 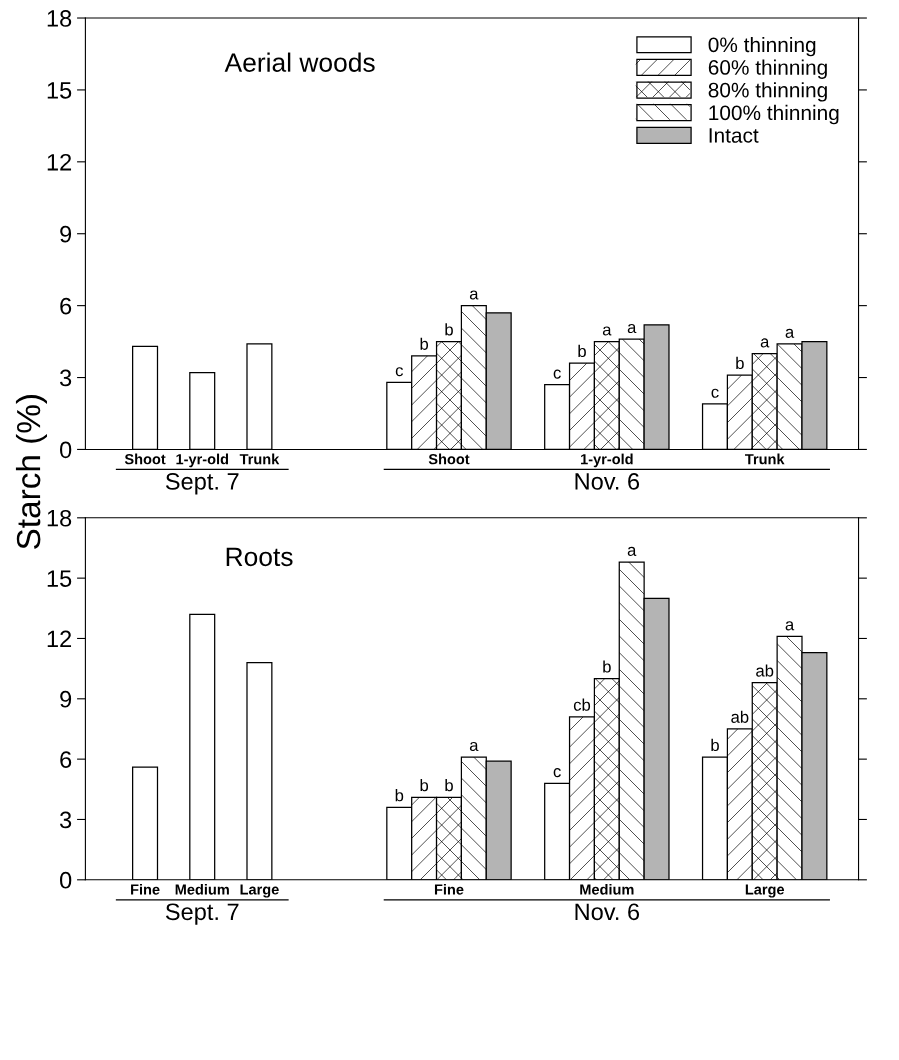 I want to click on legend-label: 0% thinning, so click(x=762, y=46).